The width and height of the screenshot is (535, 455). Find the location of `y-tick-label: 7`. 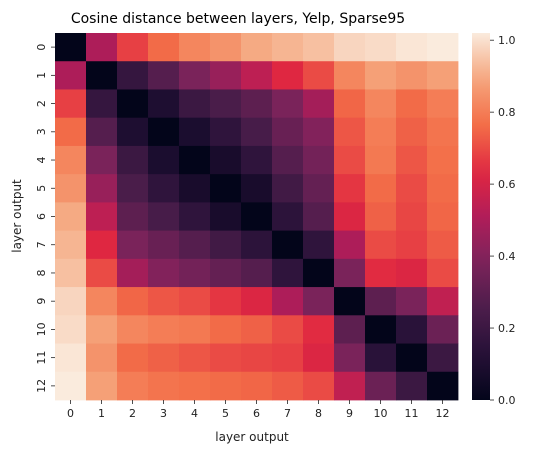

y-tick-label: 7 is located at coordinates (41, 244).